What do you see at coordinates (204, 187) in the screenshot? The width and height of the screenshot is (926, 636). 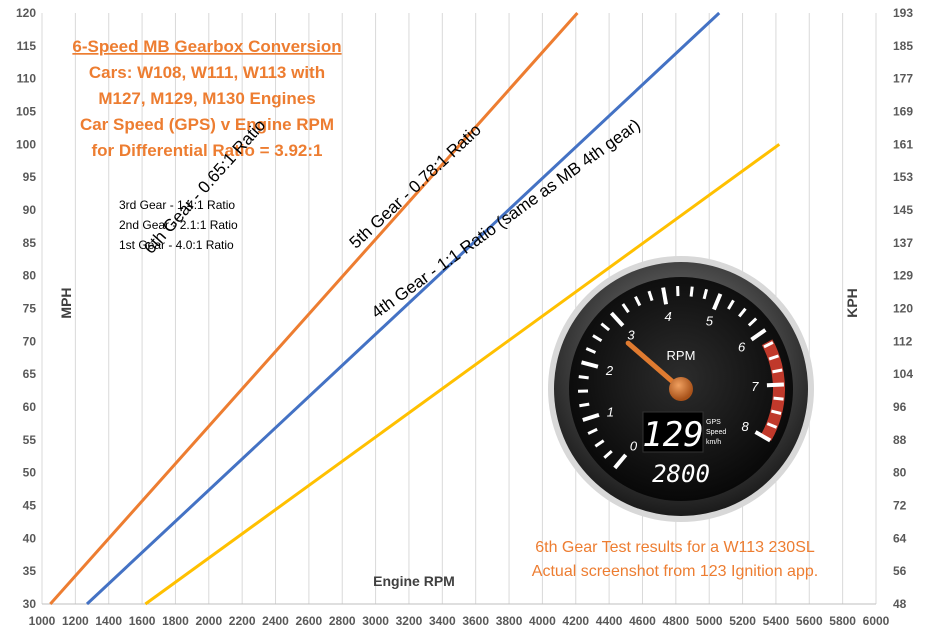 I see `series-label-1: 6th Gear - 0.65:1 Ratio` at bounding box center [204, 187].